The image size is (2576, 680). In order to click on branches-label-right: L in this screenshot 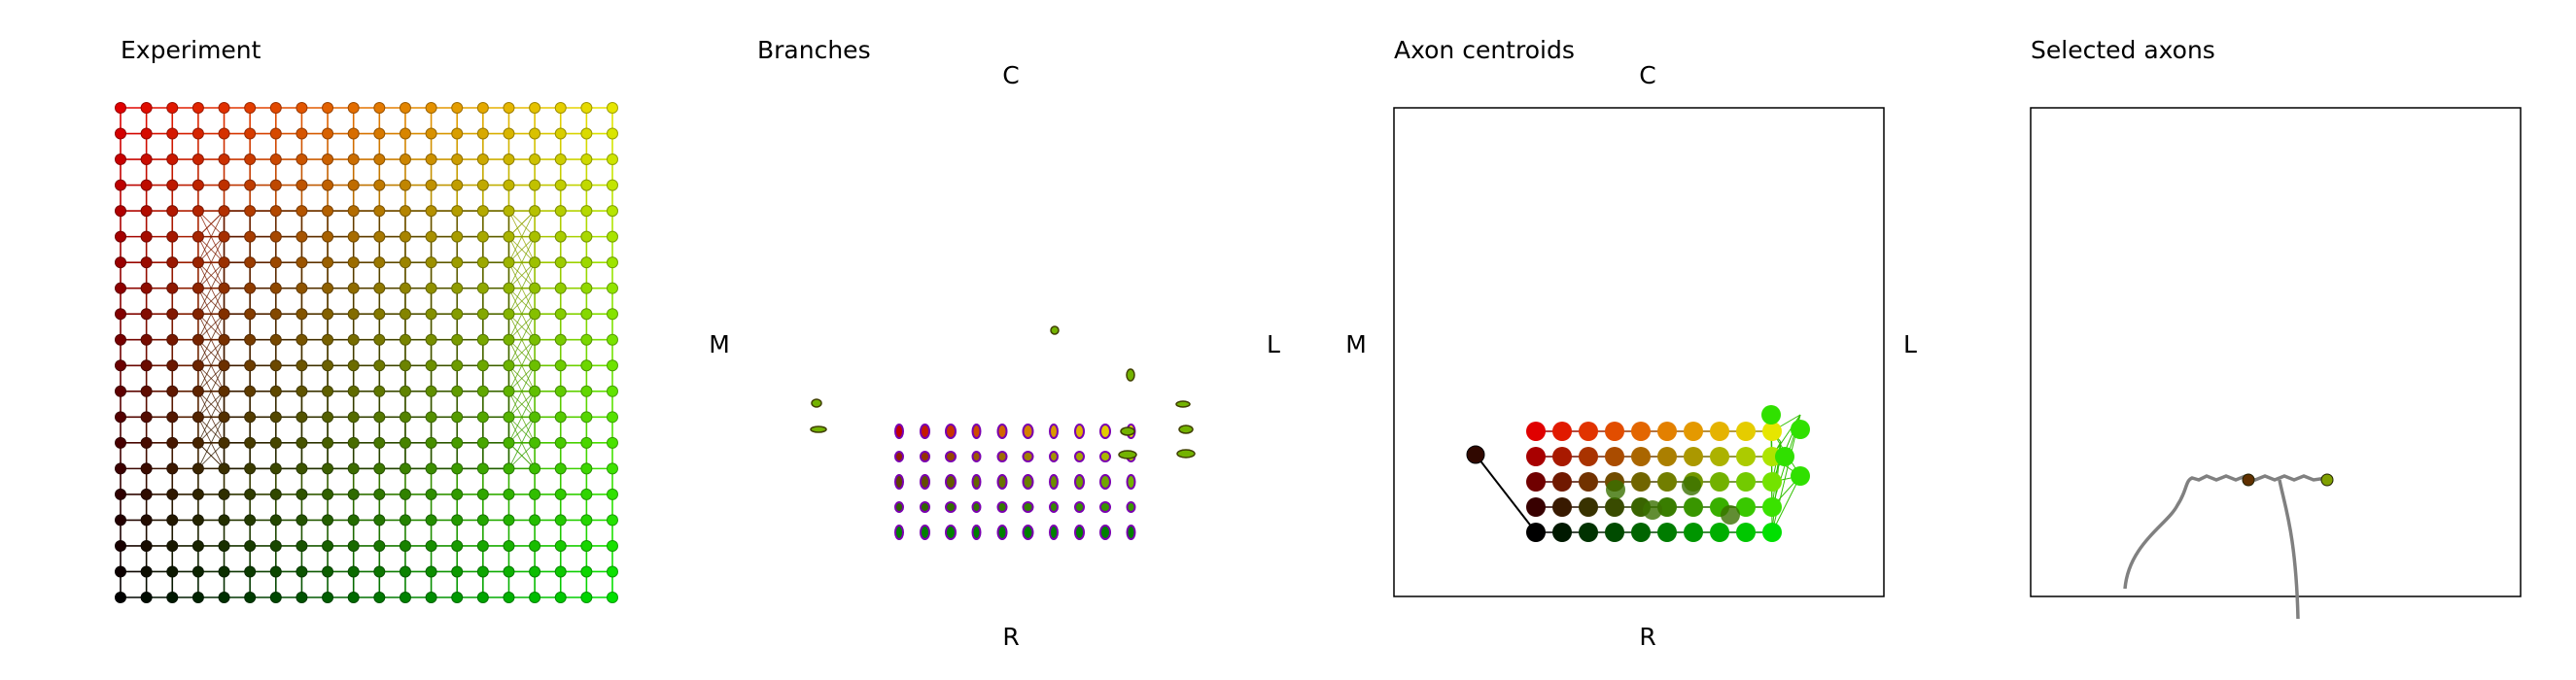, I will do `click(1274, 344)`.